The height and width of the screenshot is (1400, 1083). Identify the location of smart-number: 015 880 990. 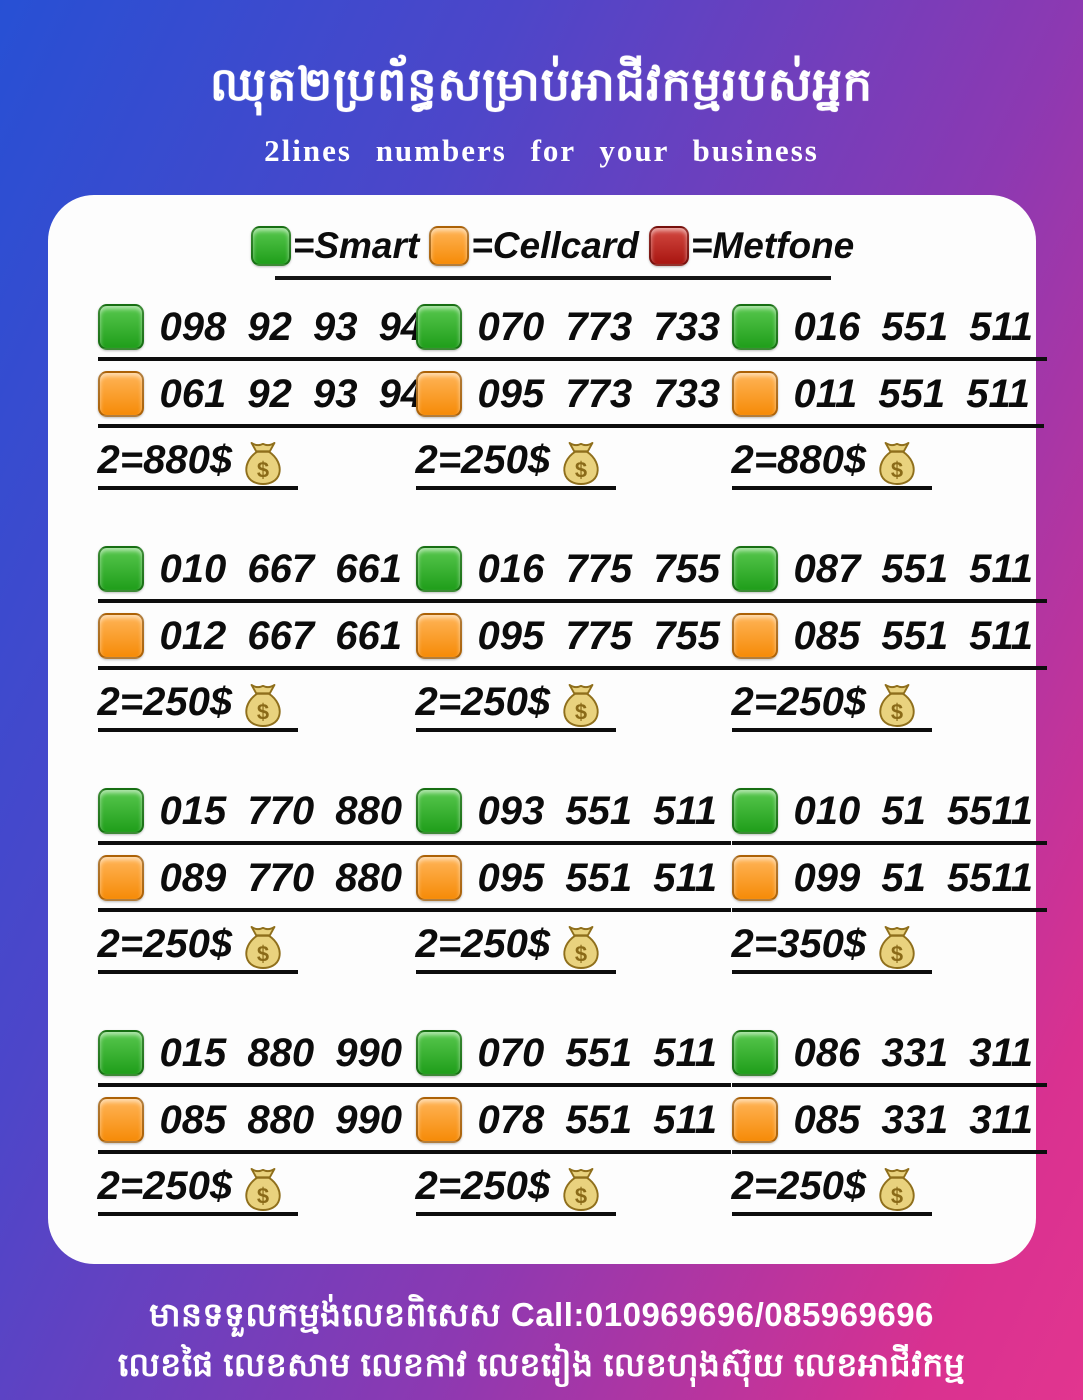
(280, 1052).